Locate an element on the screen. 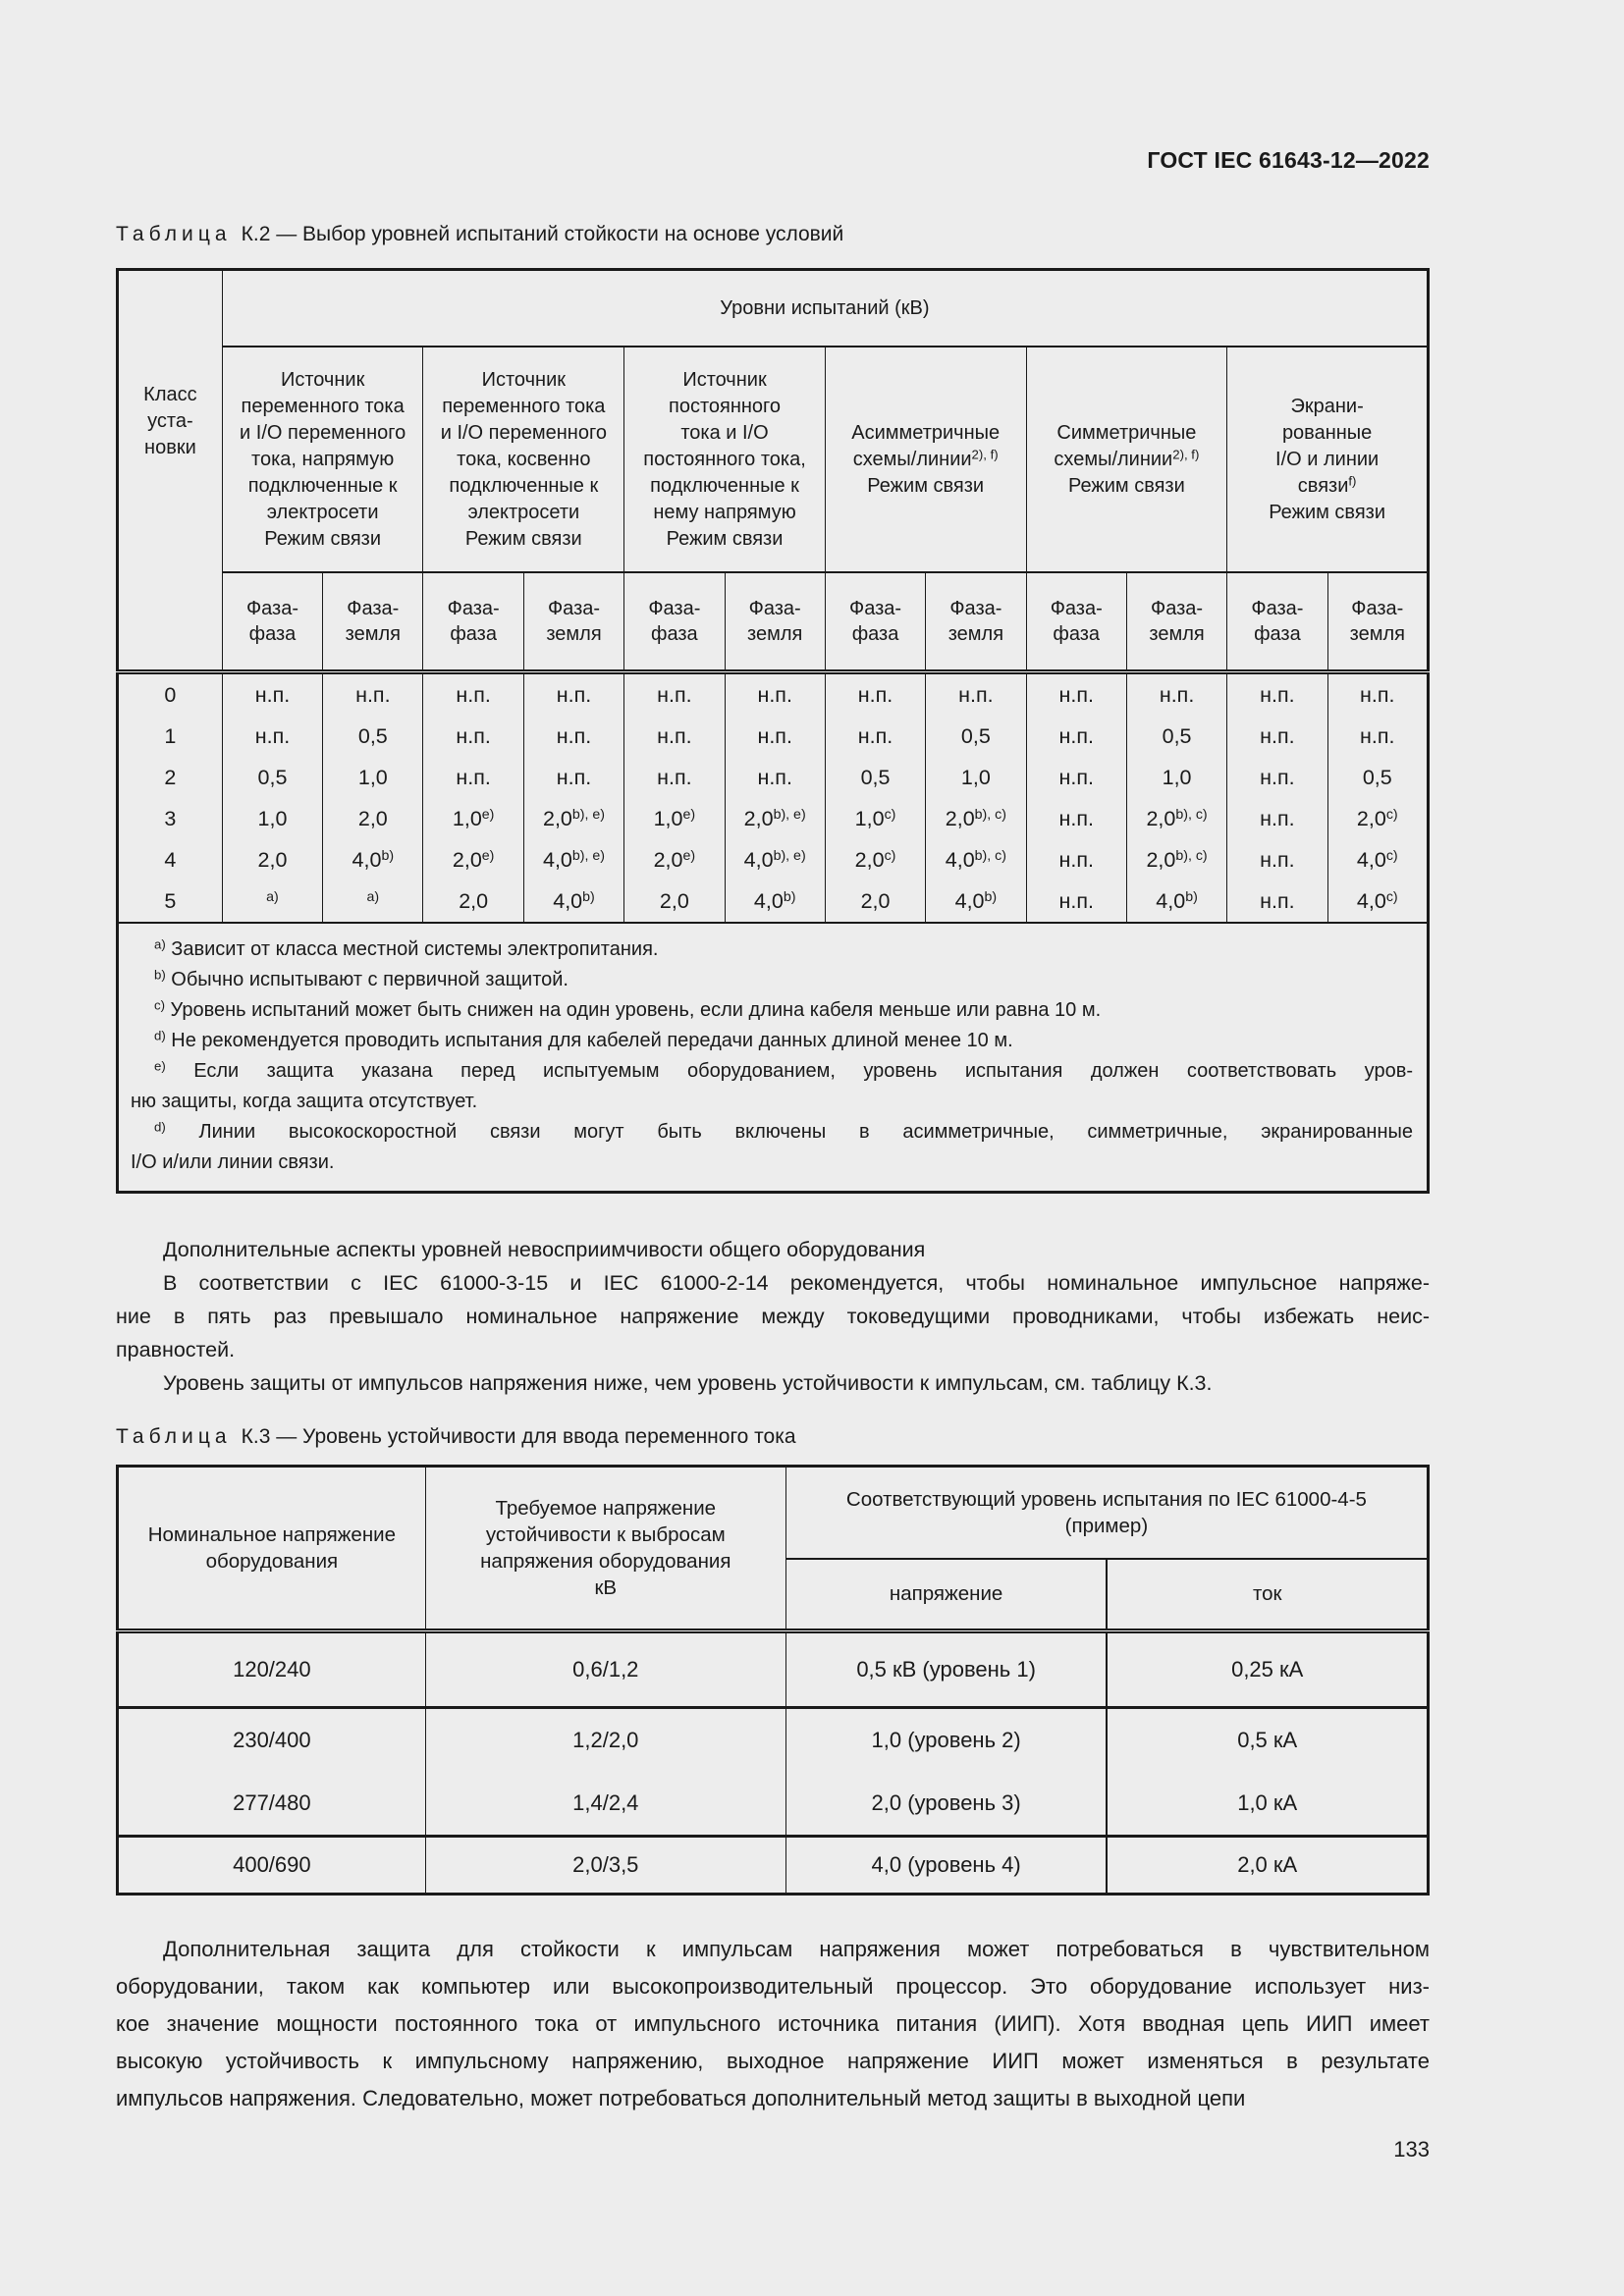 Image resolution: width=1624 pixels, height=2296 pixels. k2-header-row-1: Класс уста-новки Уровни испытаний (кВ) is located at coordinates (773, 421).